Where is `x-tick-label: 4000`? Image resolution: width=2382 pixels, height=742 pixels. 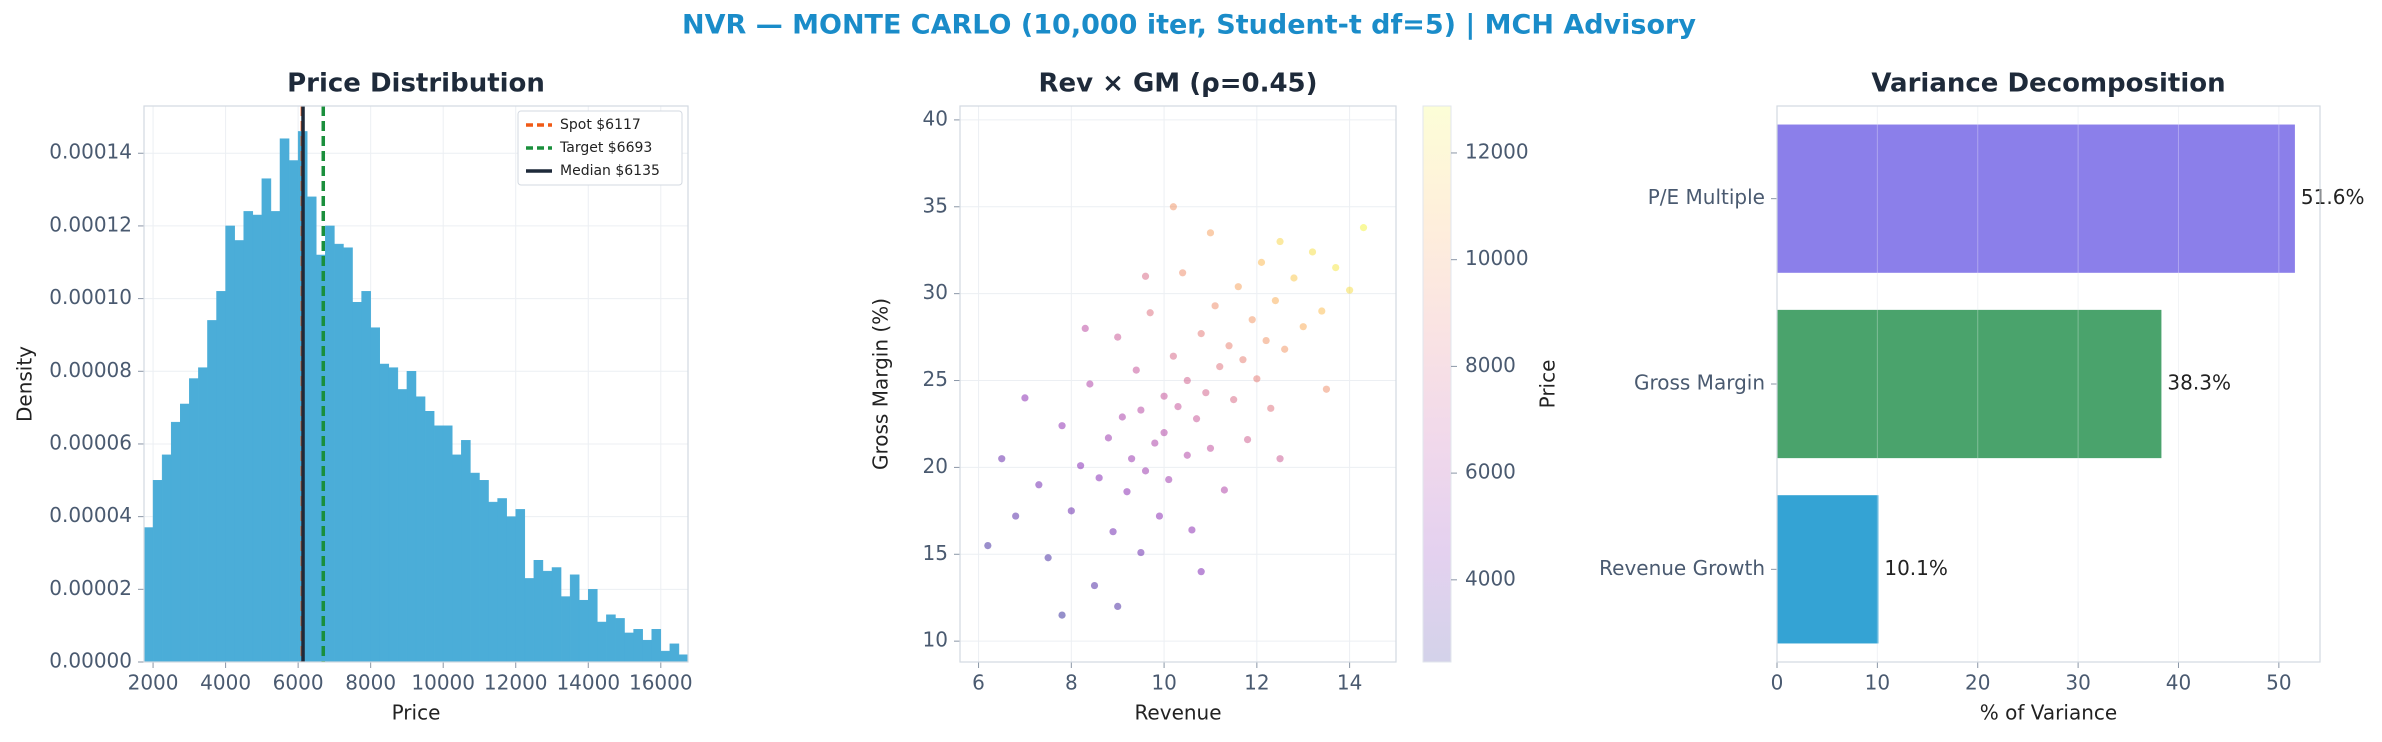
x-tick-label: 4000 is located at coordinates (225, 683).